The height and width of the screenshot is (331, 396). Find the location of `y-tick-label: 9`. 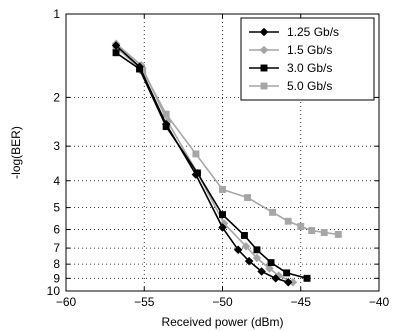

y-tick-label: 9 is located at coordinates (56, 278).